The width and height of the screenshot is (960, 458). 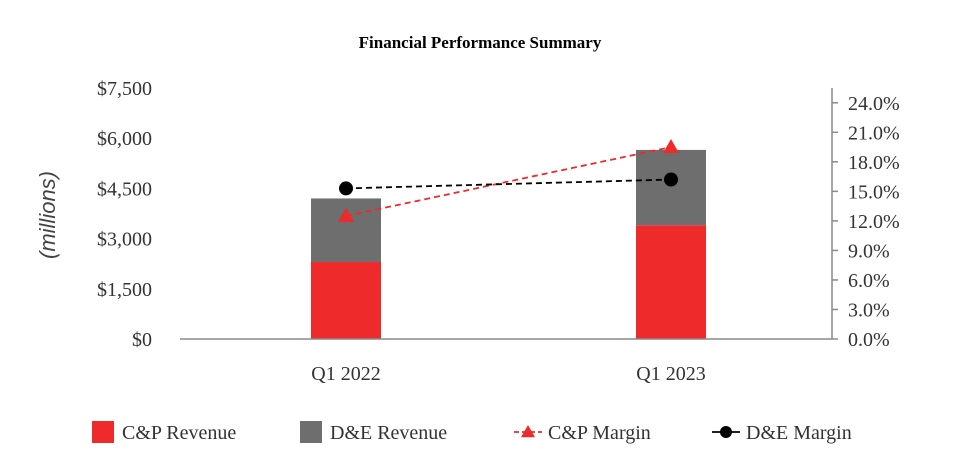 What do you see at coordinates (599, 433) in the screenshot?
I see `legend-label-c-p-margin: C&P Margin` at bounding box center [599, 433].